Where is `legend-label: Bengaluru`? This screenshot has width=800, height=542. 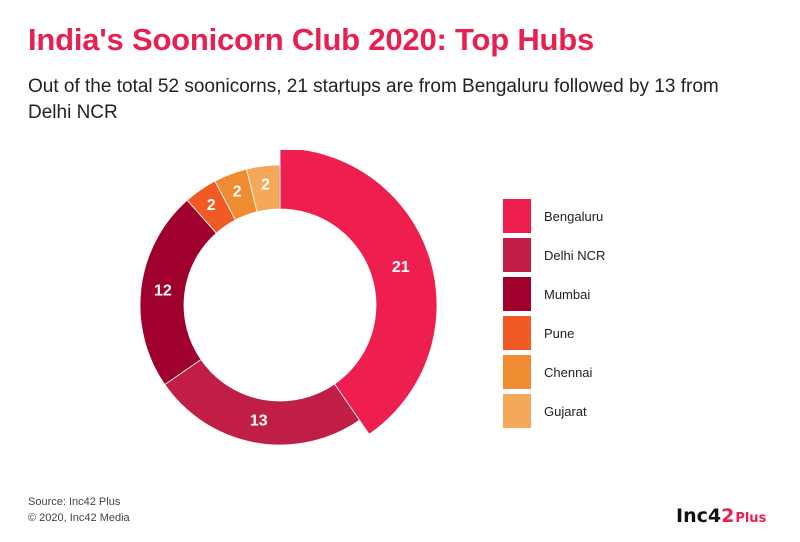
legend-label: Bengaluru is located at coordinates (574, 216).